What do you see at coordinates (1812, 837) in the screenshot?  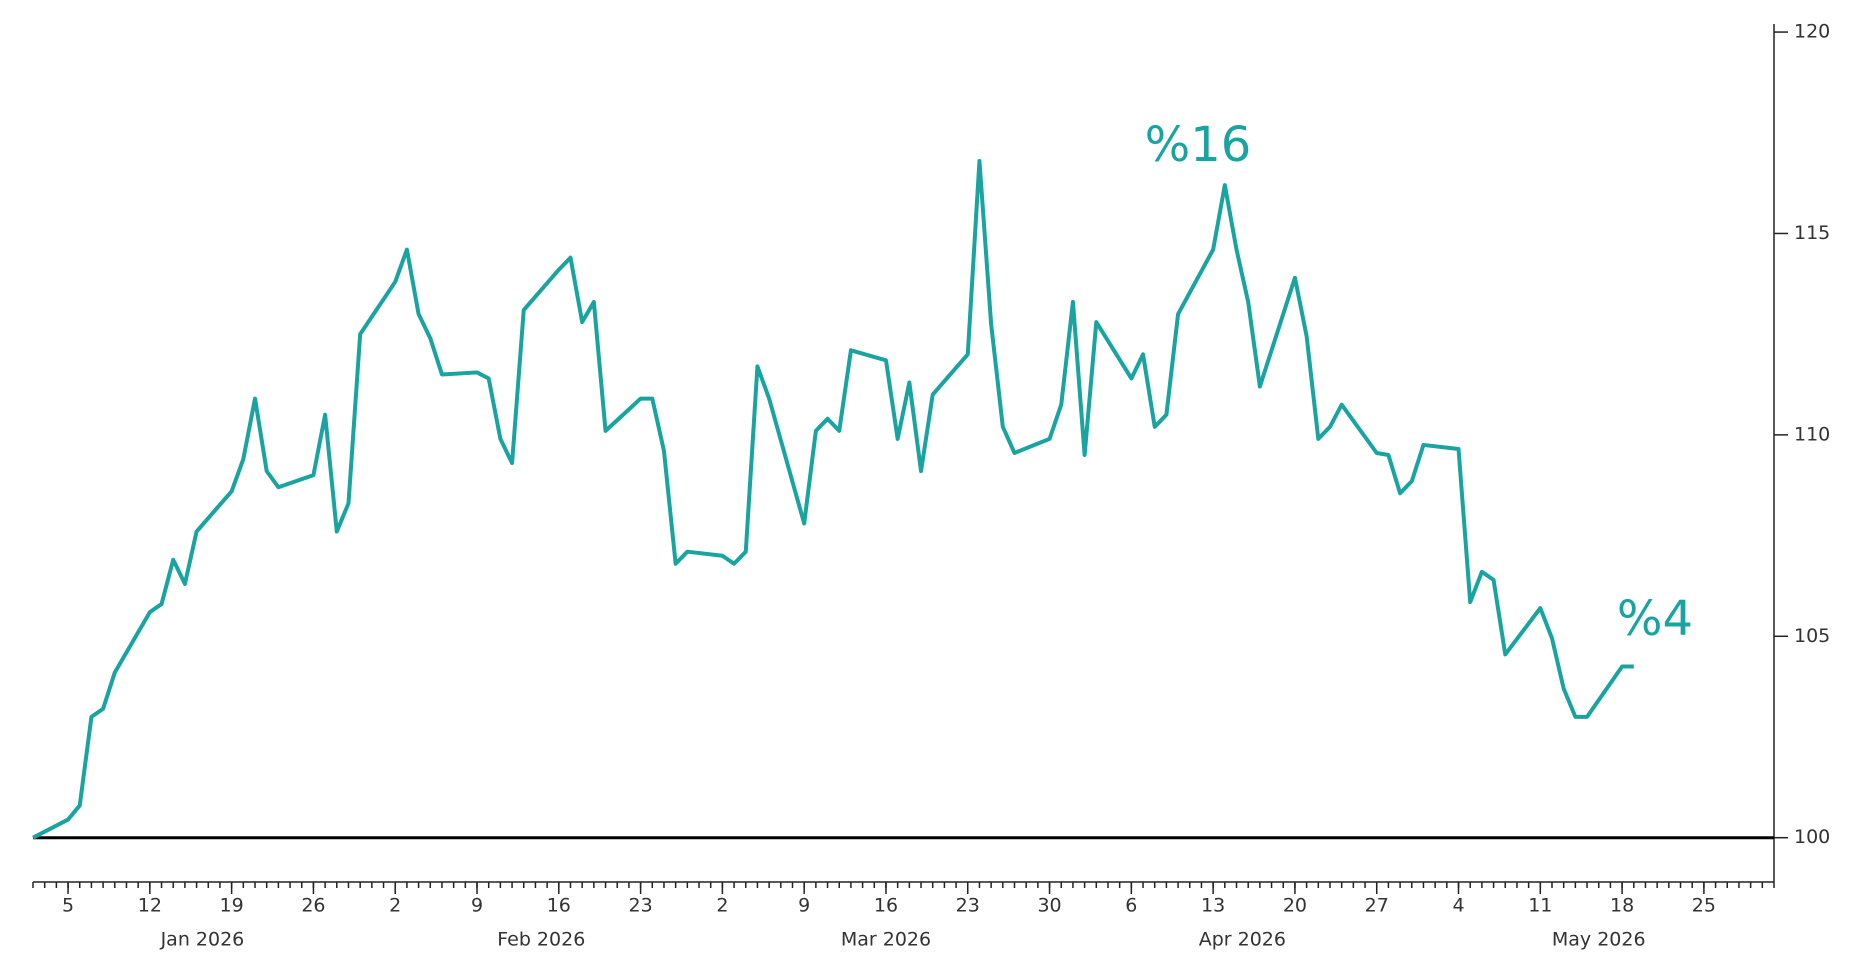 I see `y-tick-label: 100` at bounding box center [1812, 837].